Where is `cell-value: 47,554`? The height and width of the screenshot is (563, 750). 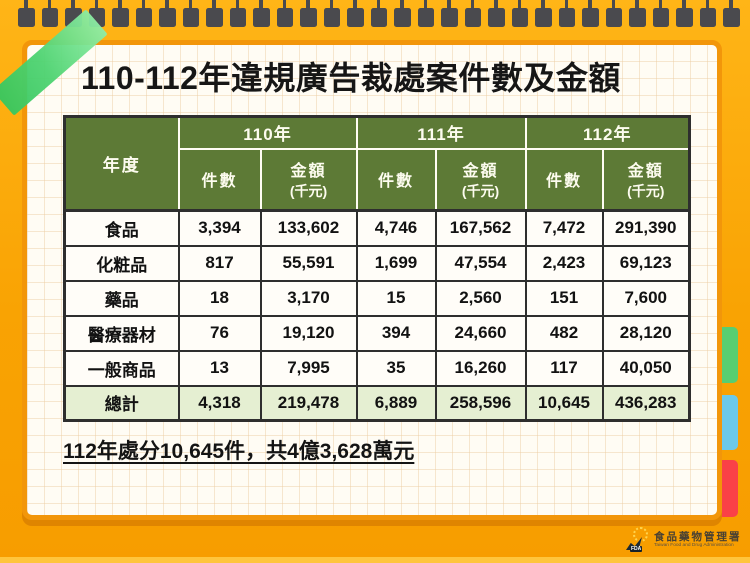
cell-value: 47,554 is located at coordinates (480, 263).